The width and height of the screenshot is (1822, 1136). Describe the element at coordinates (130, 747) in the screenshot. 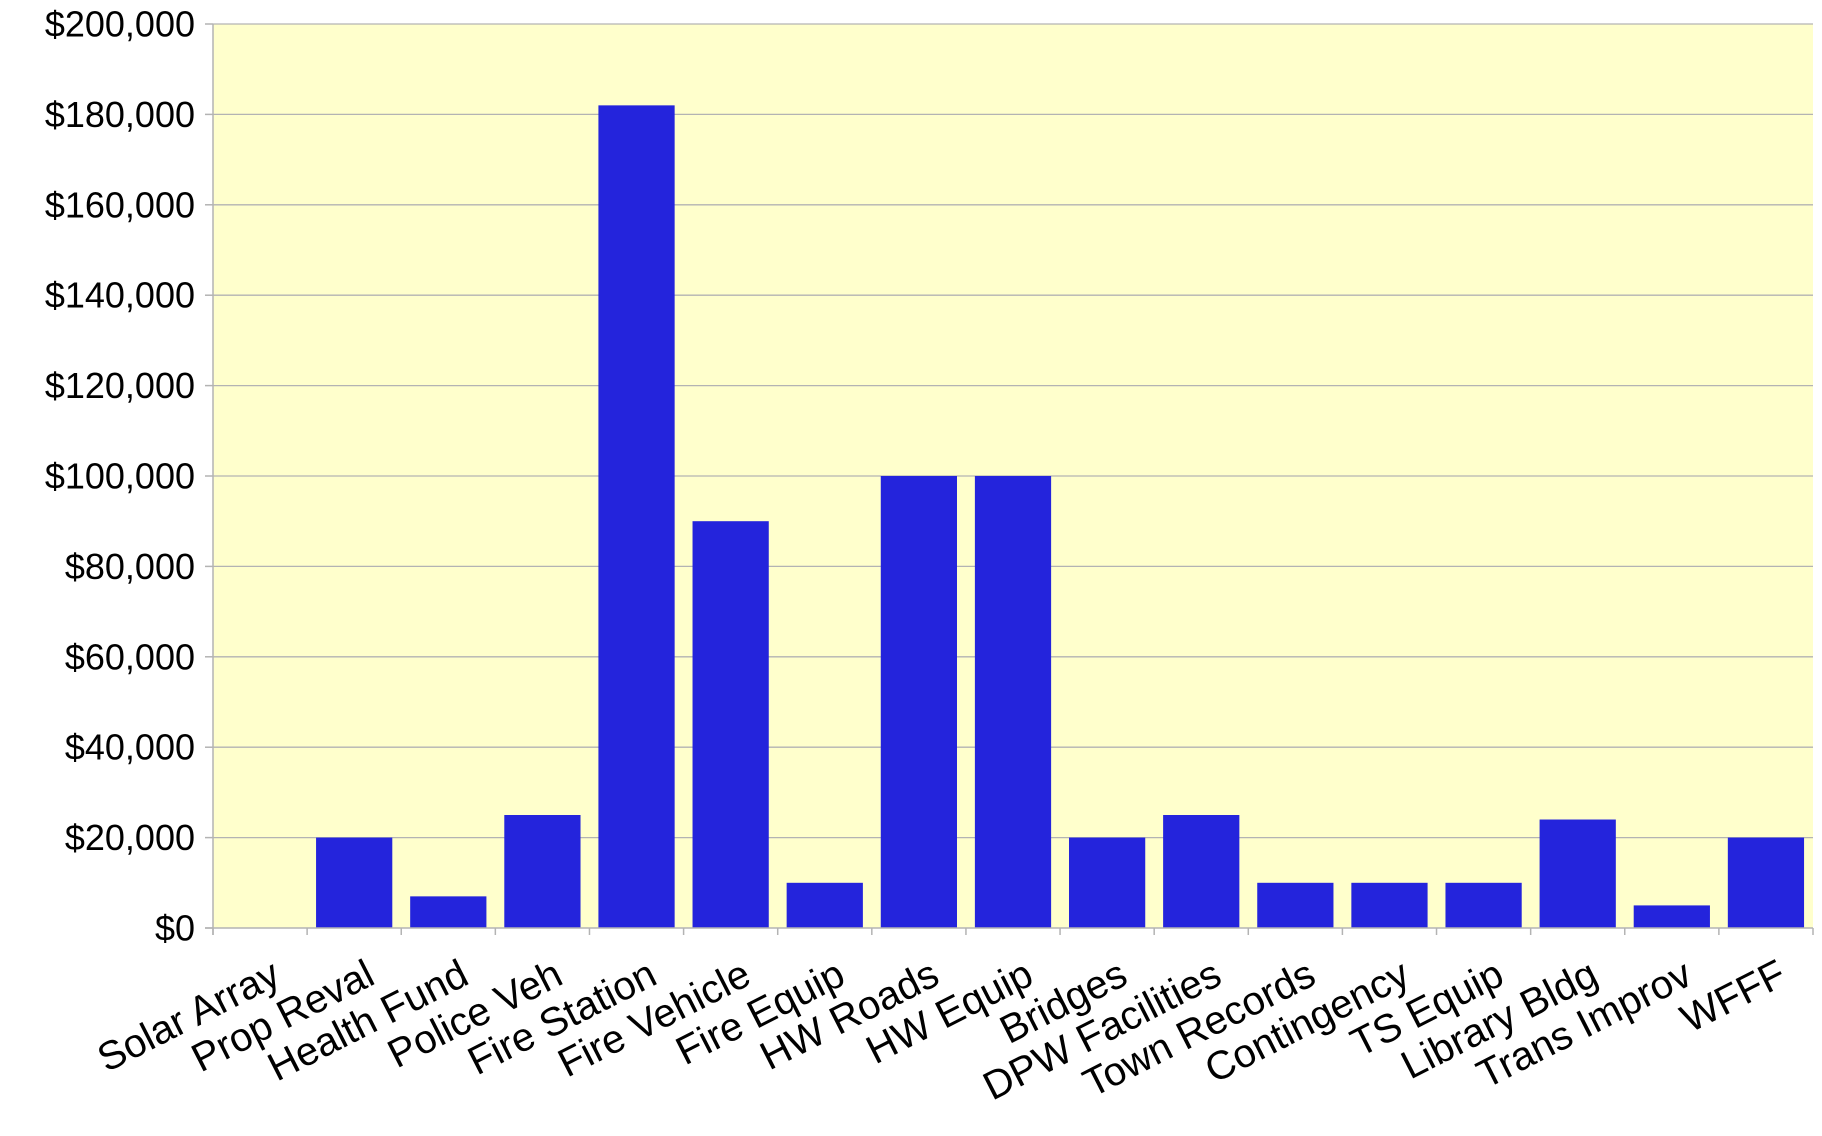

I see `y-tick-label: $40,000` at that location.